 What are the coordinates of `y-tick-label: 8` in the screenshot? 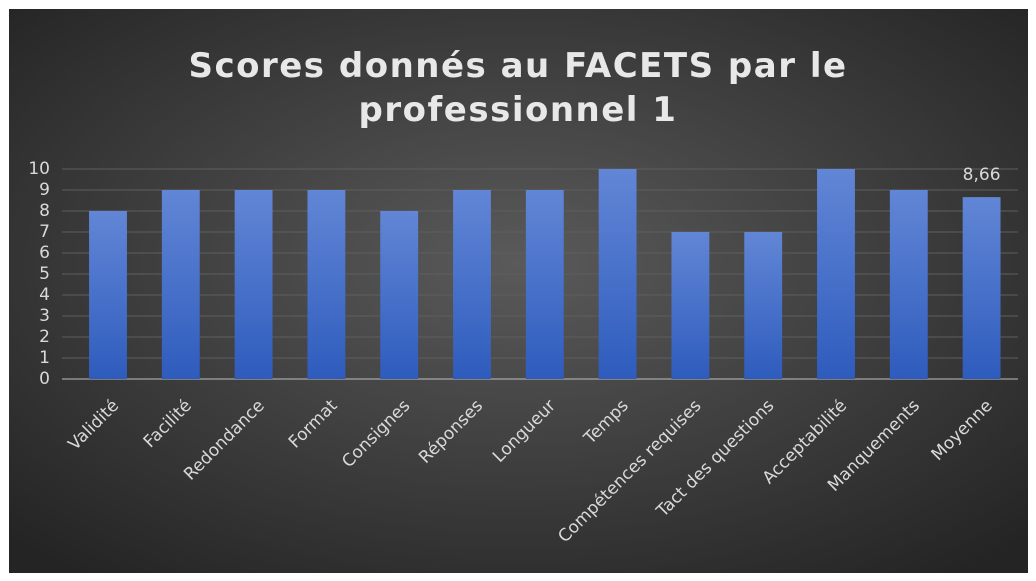 It's located at (44, 211).